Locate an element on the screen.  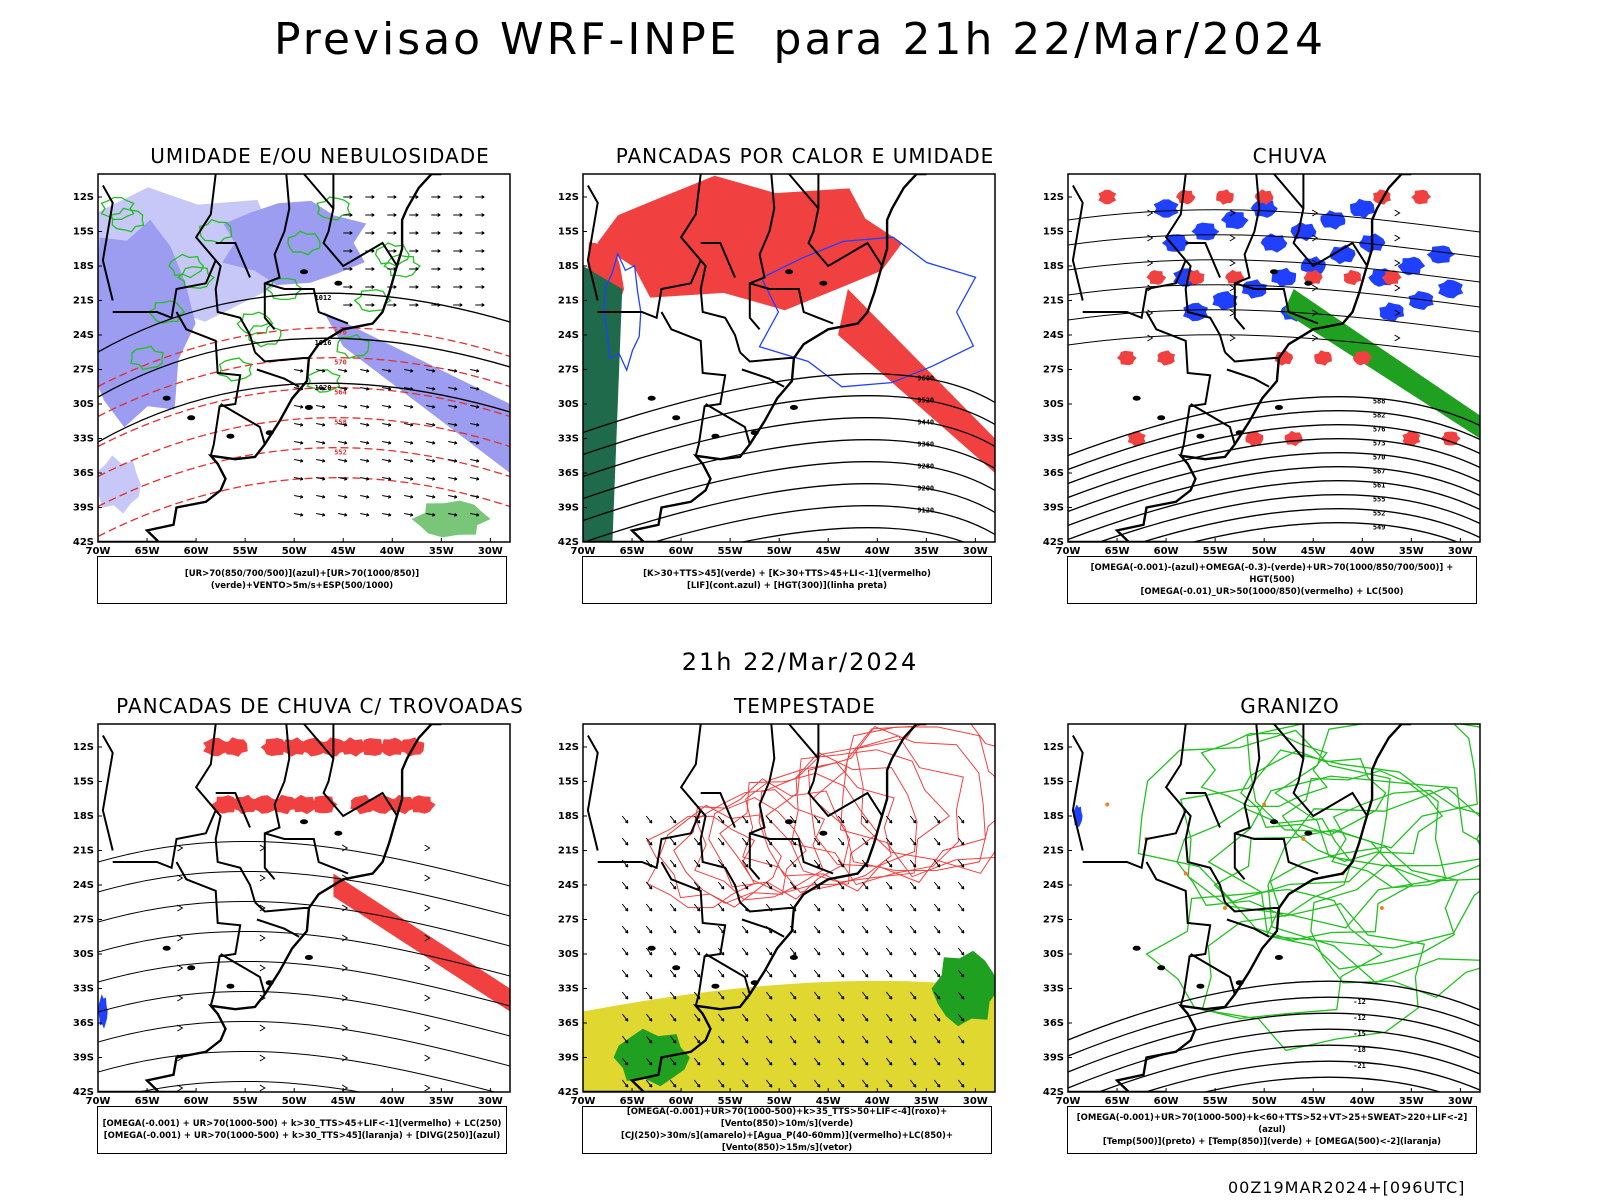
thunderstorm-area-red is located at coordinates (216, 747).